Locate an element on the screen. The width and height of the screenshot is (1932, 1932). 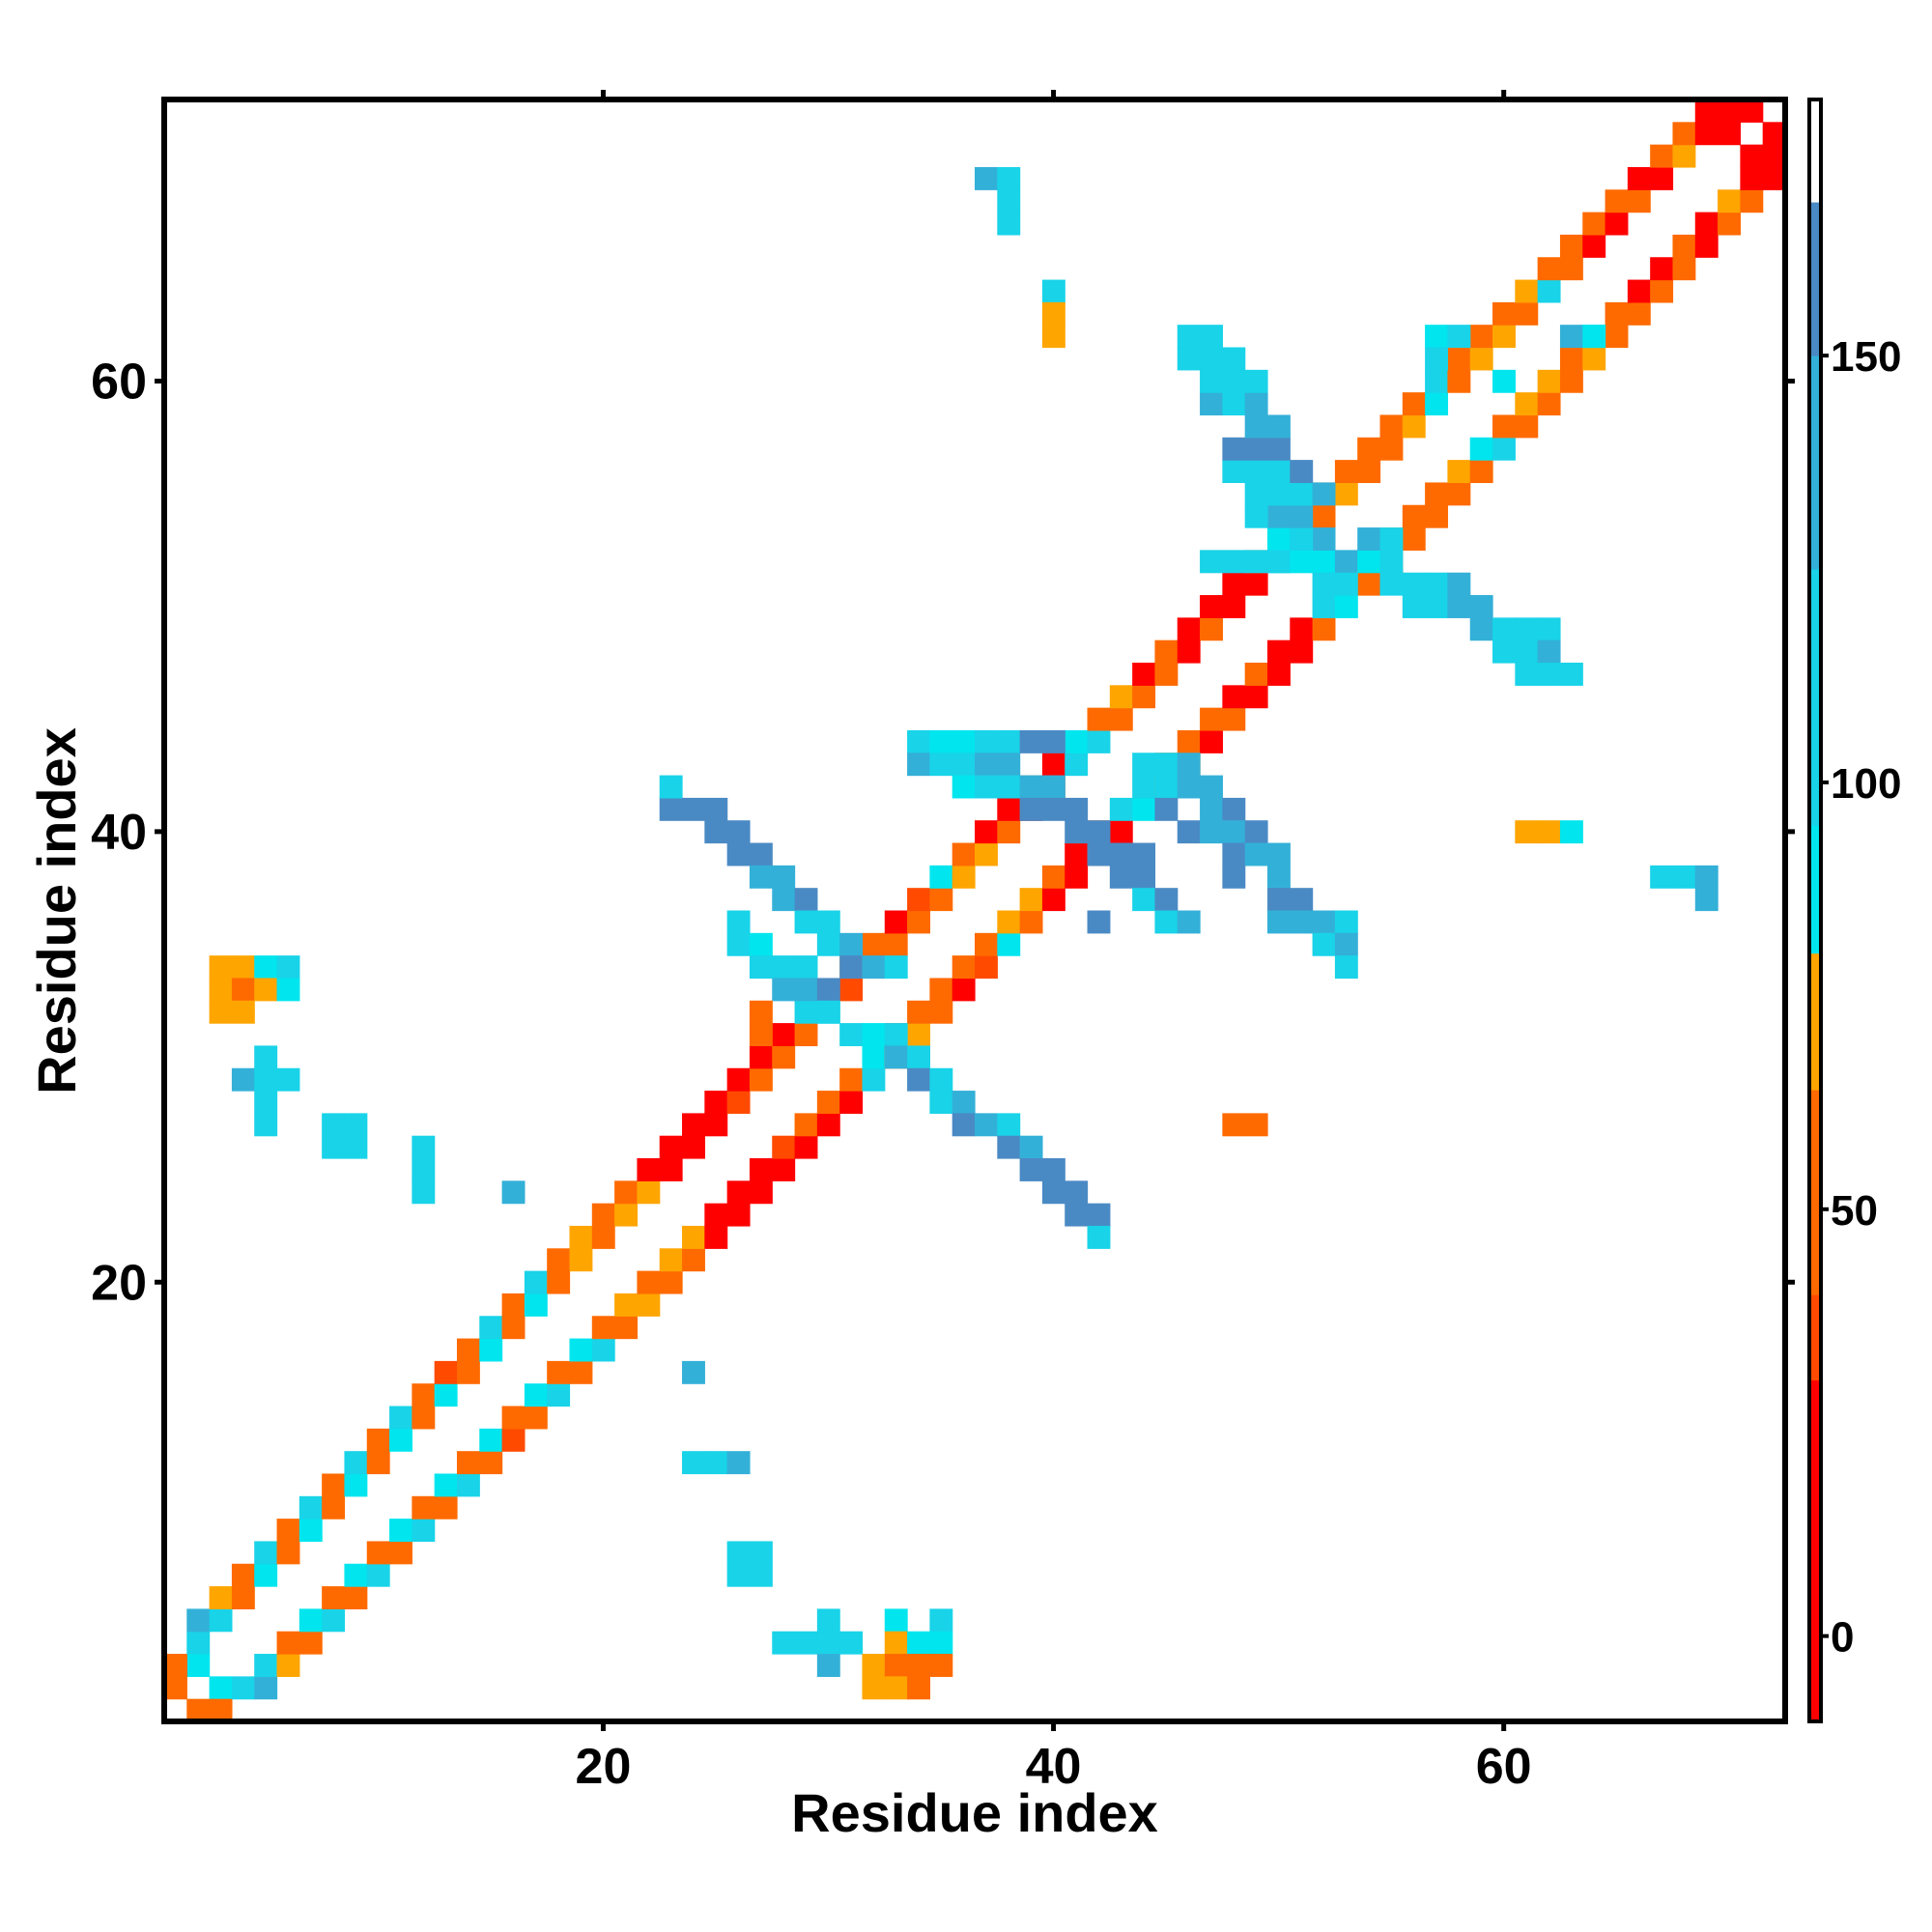
y-tick-label: 40 is located at coordinates (119, 833).